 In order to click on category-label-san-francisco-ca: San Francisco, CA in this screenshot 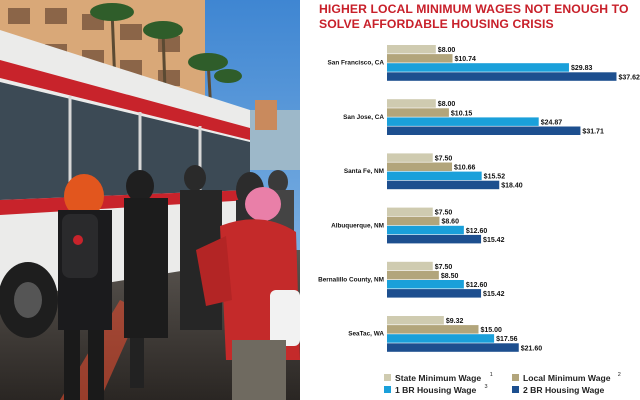, I will do `click(356, 63)`.